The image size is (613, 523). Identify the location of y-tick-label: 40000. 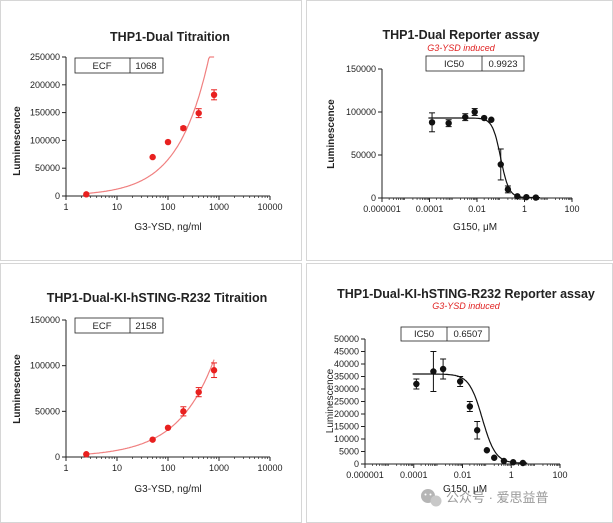
(346, 364).